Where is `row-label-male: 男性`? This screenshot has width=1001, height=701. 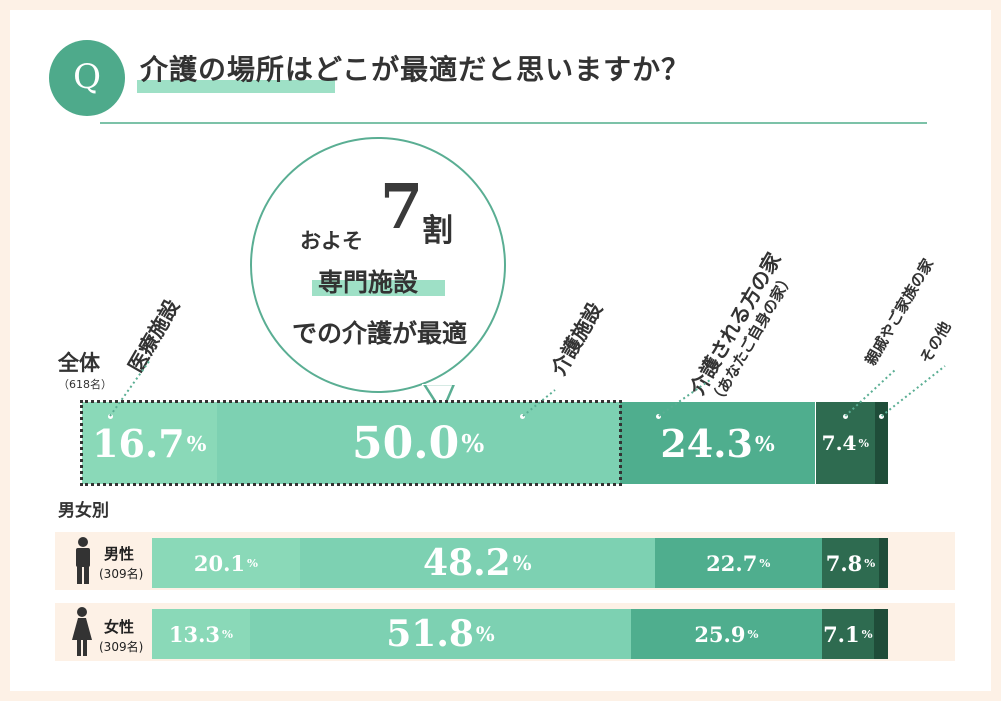
row-label-male: 男性 is located at coordinates (119, 554).